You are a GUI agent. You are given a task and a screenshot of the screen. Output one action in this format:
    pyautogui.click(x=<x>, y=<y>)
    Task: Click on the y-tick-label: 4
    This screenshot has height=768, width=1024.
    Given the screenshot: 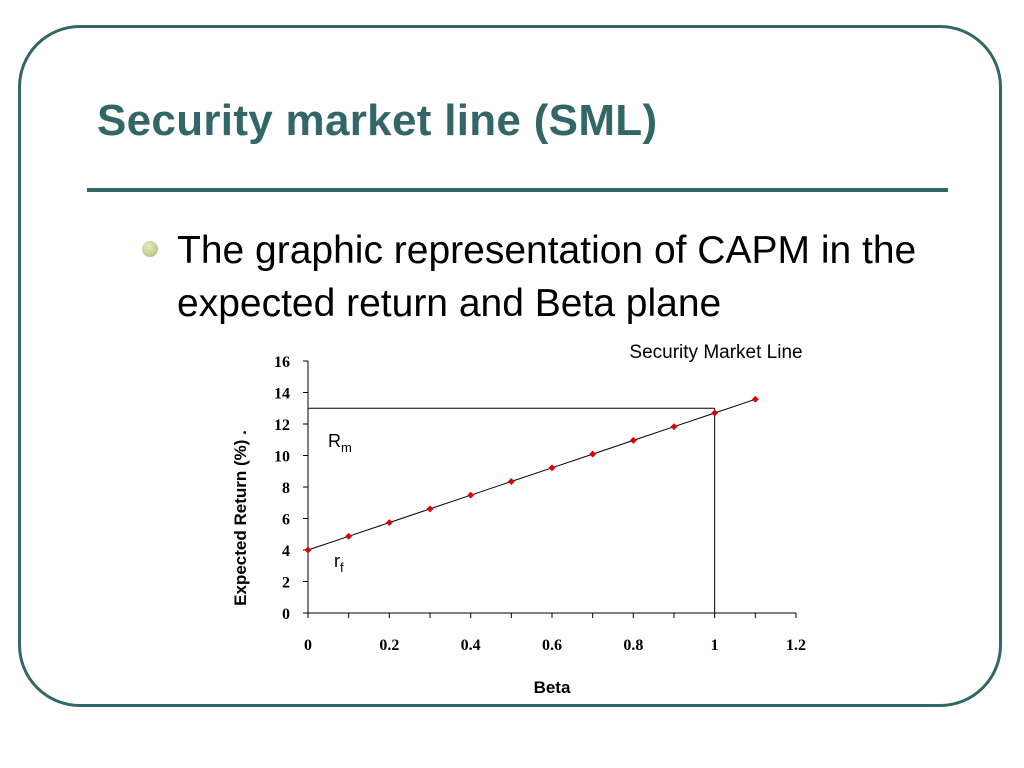 What is the action you would take?
    pyautogui.click(x=286, y=551)
    